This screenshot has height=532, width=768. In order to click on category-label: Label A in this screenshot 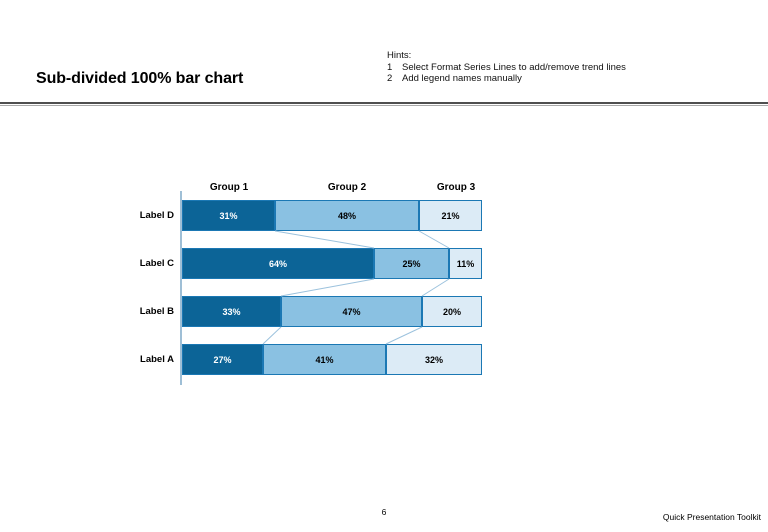, I will do `click(157, 359)`.